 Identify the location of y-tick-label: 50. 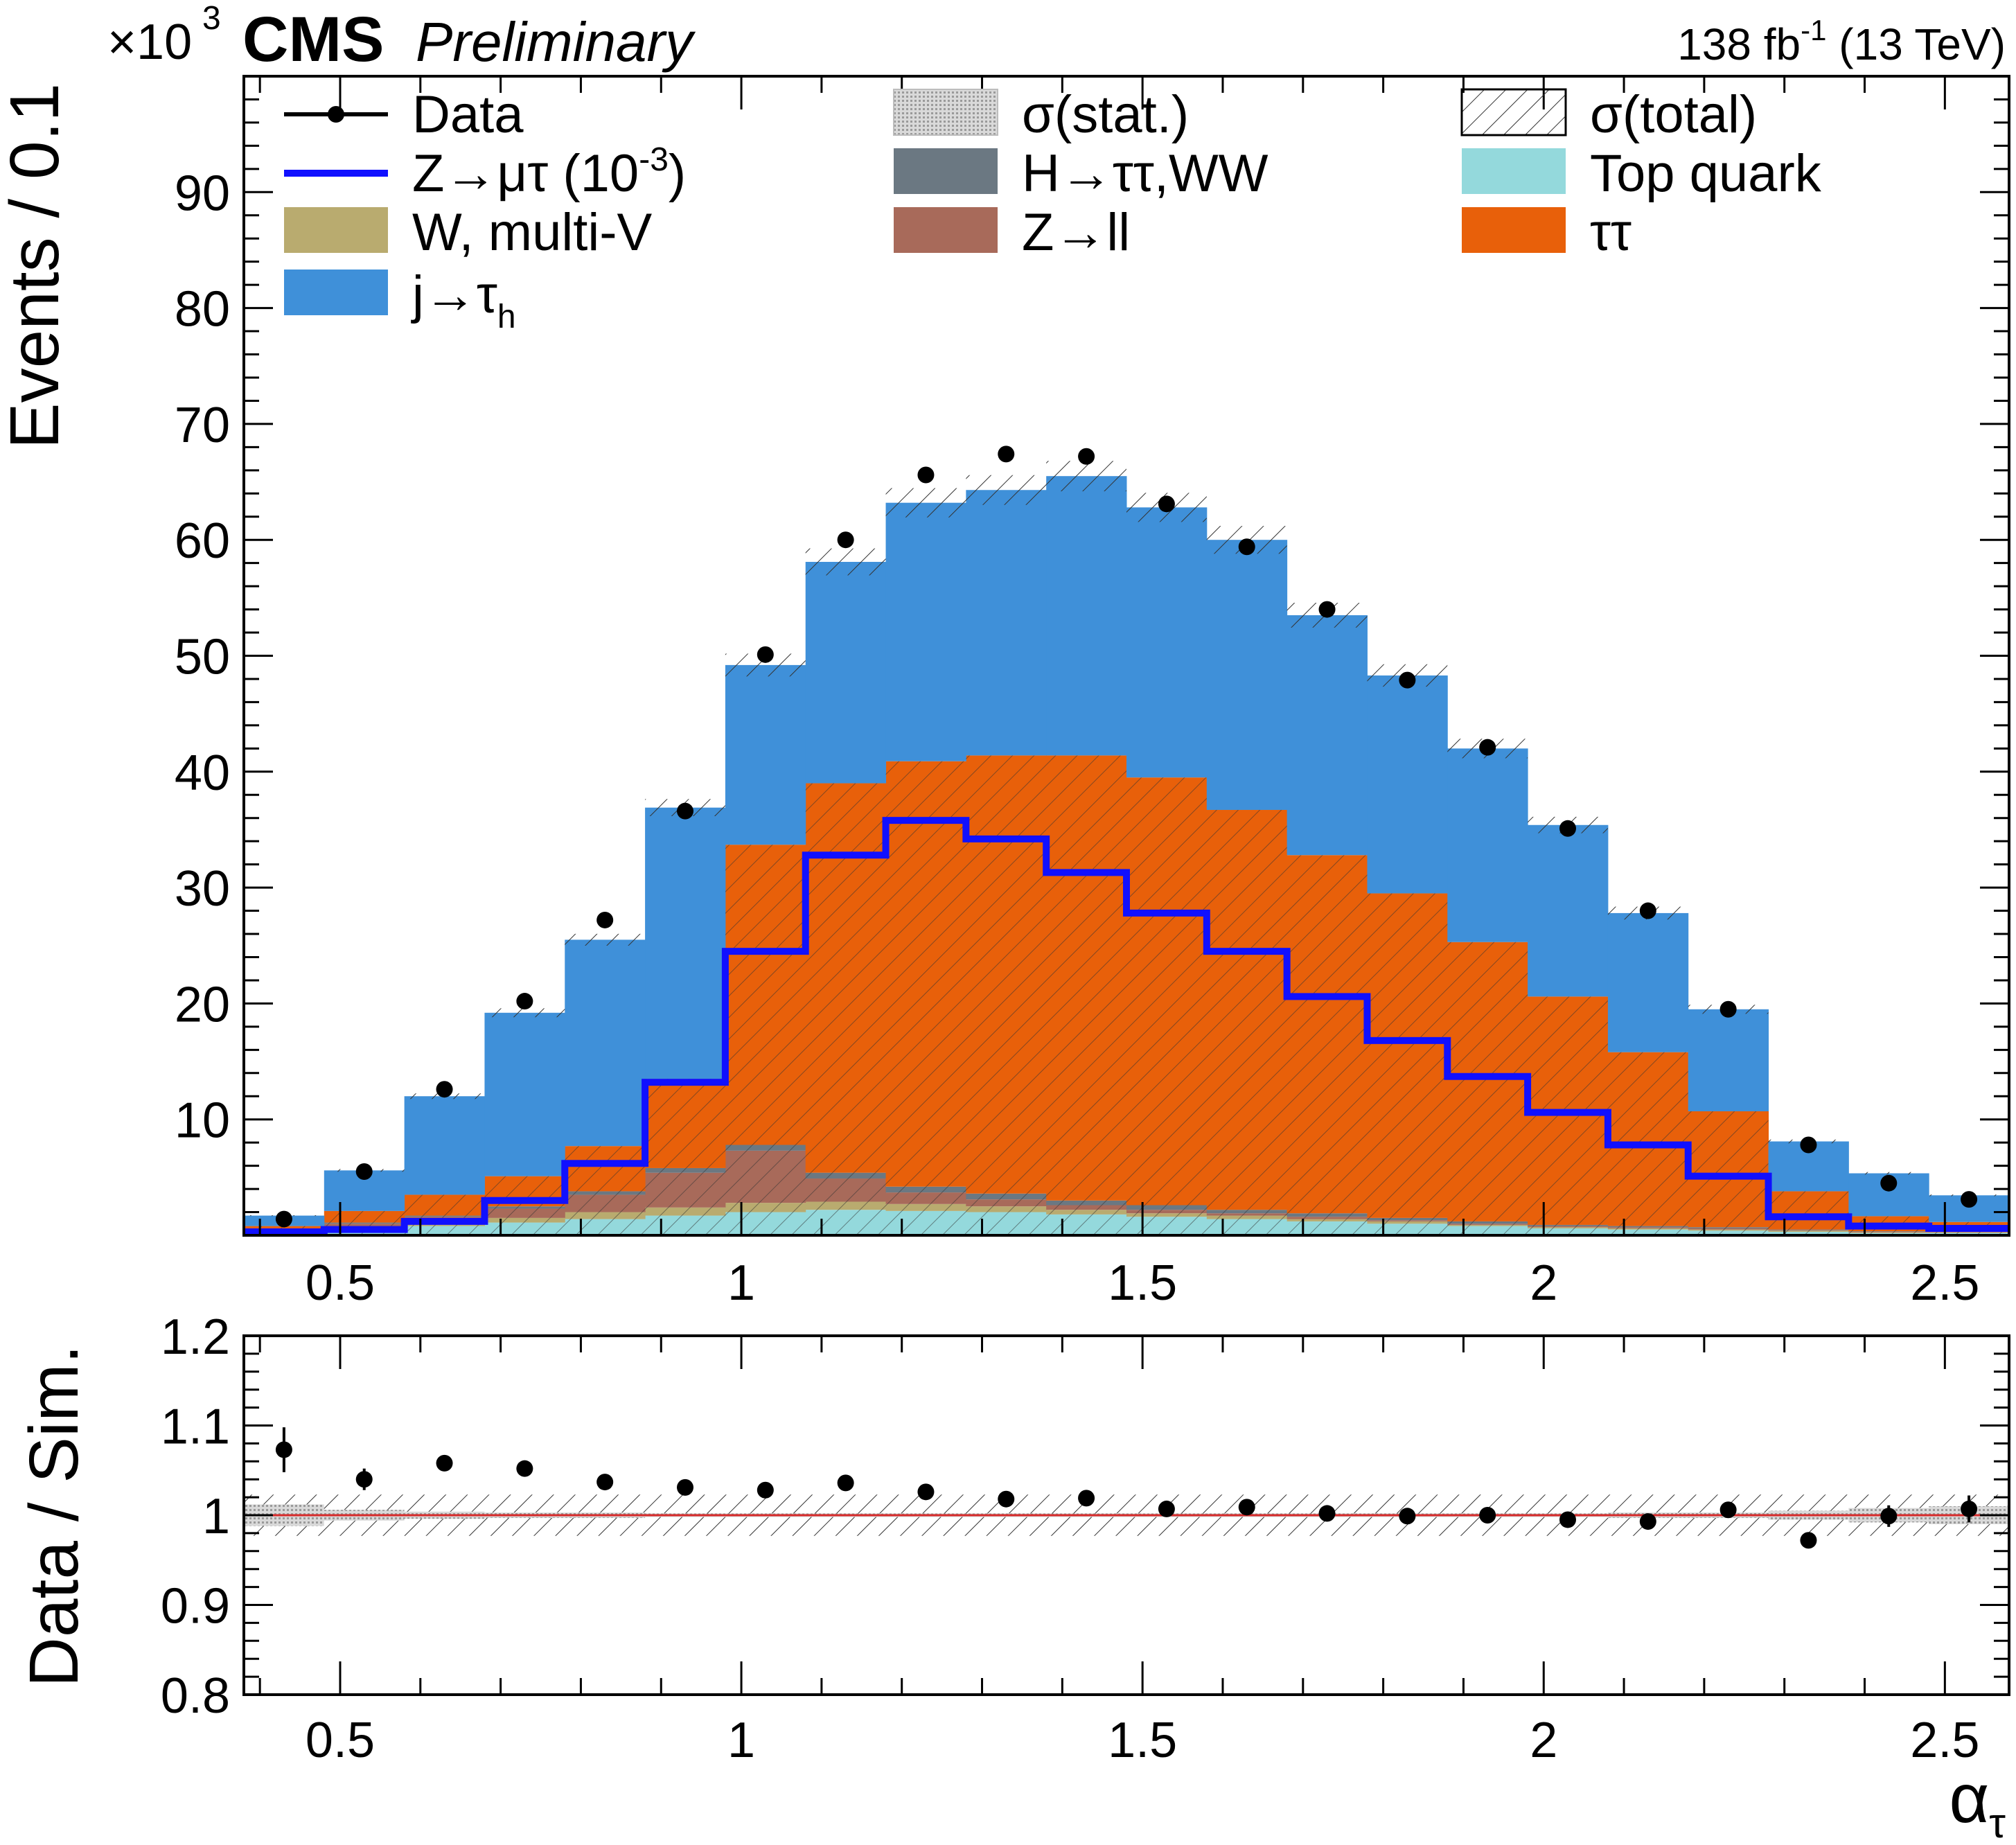
(202, 657).